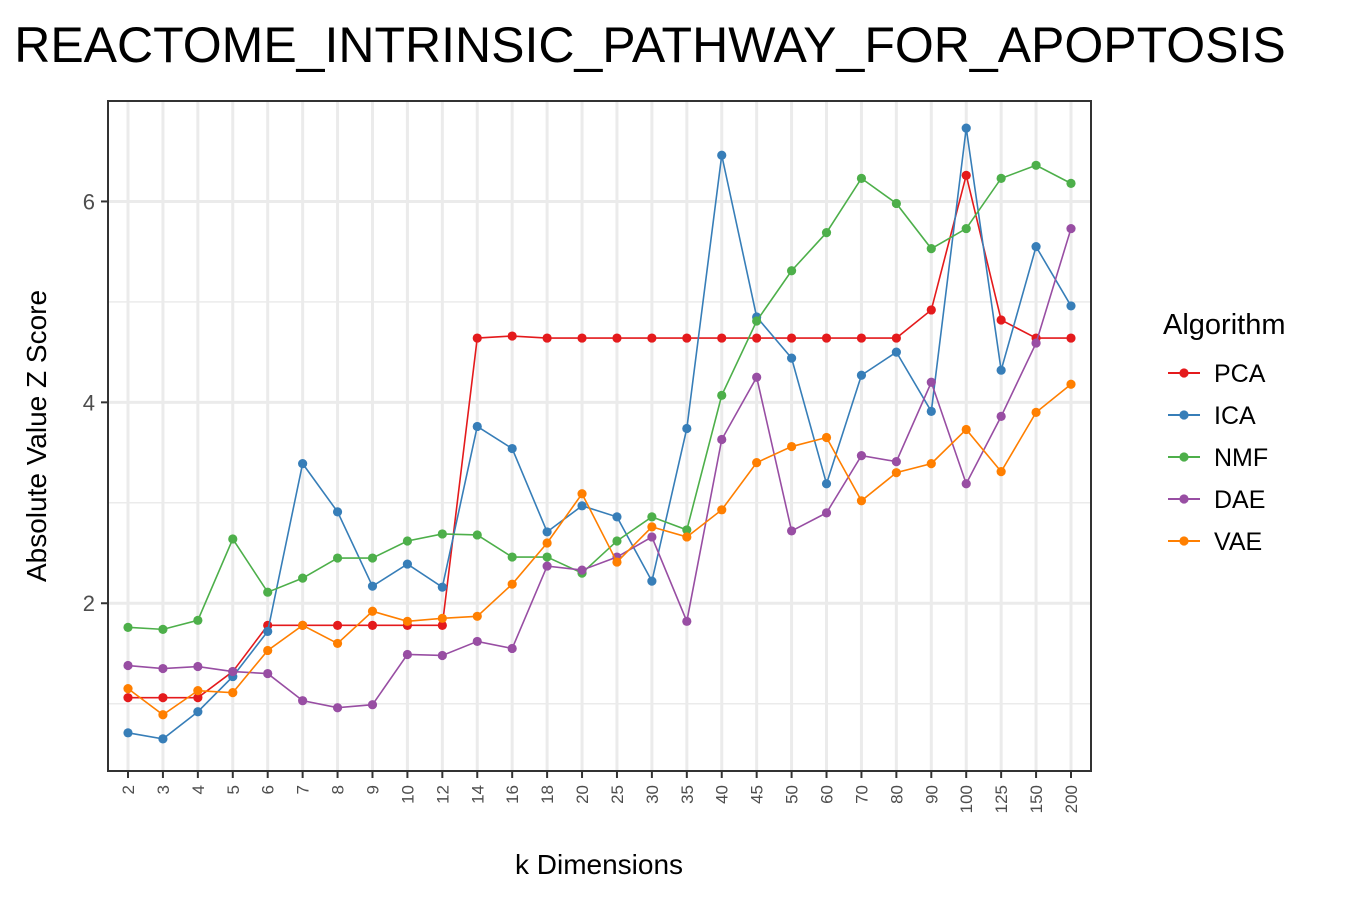 The image size is (1350, 900). Describe the element at coordinates (338, 789) in the screenshot. I see `x-tick-label: 8` at that location.